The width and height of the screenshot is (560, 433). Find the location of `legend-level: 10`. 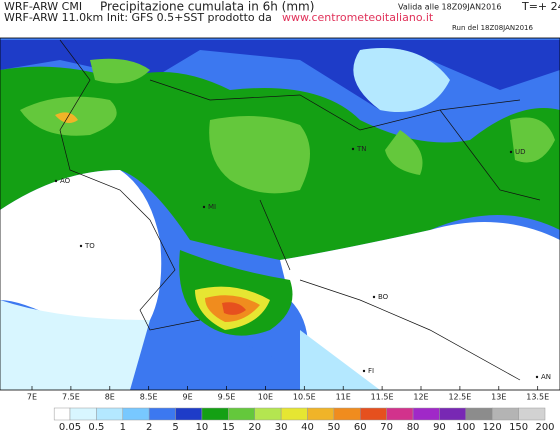

legend-level: 10 is located at coordinates (202, 427).